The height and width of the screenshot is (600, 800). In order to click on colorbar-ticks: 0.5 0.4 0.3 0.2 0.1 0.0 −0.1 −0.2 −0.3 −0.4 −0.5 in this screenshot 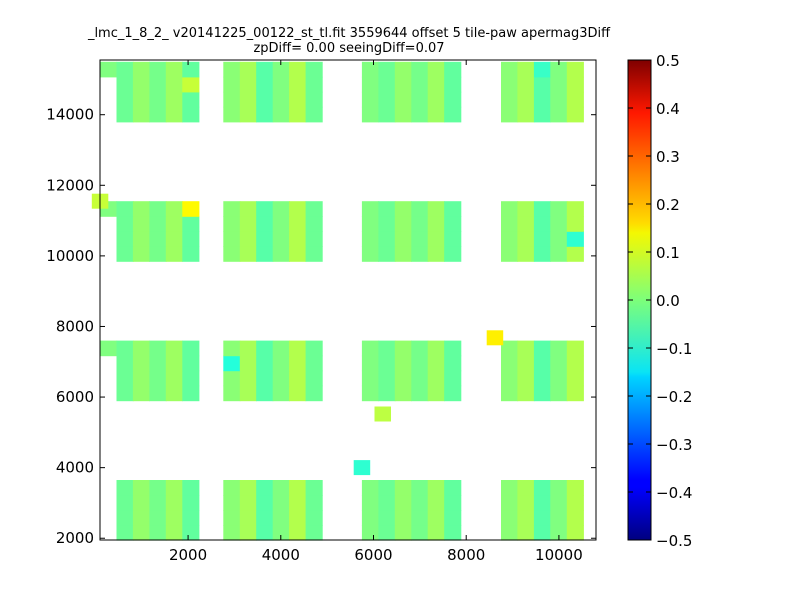, I will do `click(660, 301)`.